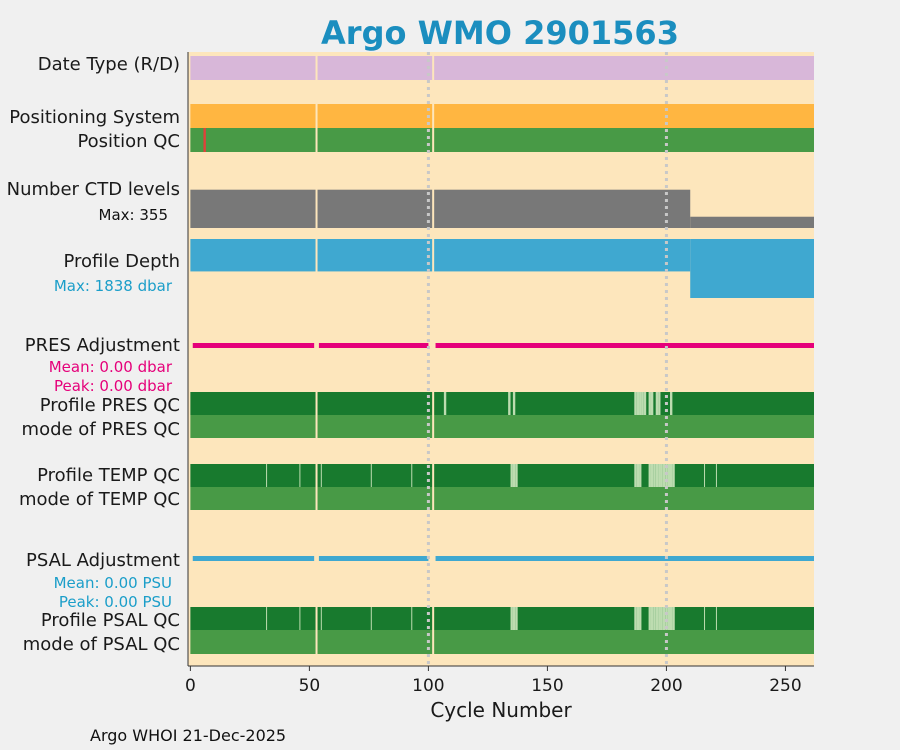 Image resolution: width=900 pixels, height=750 pixels. What do you see at coordinates (547, 686) in the screenshot?
I see `x-tick-label: 150` at bounding box center [547, 686].